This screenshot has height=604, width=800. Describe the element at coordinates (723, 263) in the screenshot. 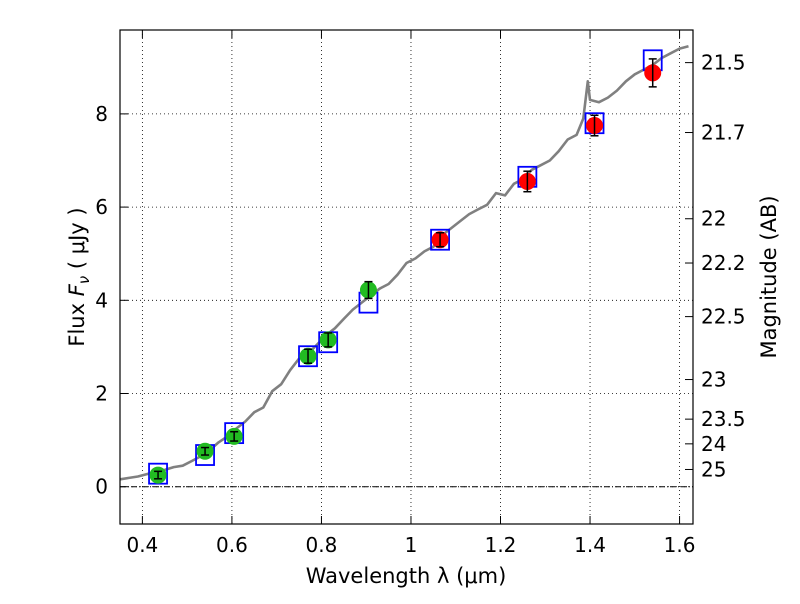

I see `magnitude-tick-label: 22.2` at that location.